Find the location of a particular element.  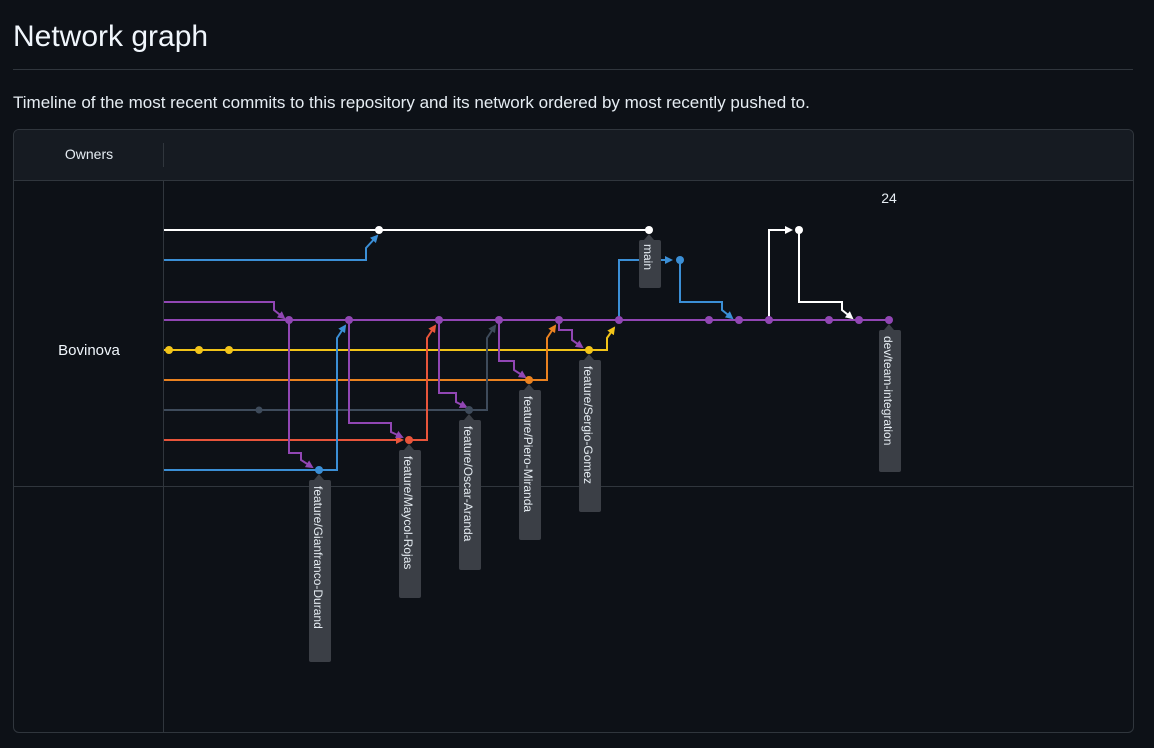

branch-label-text: feature/Oscar-Aranda is located at coordinates (468, 484).